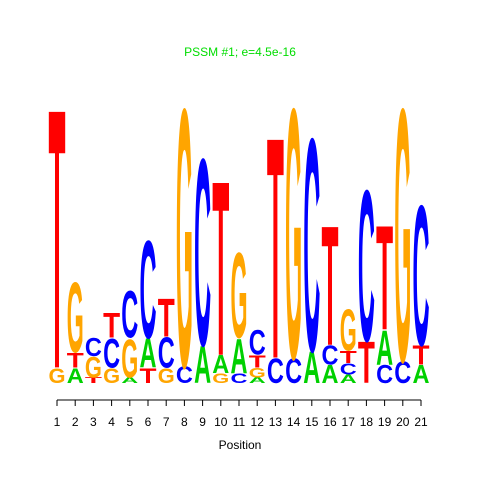  I want to click on x-tick-label: 20, so click(403, 422).